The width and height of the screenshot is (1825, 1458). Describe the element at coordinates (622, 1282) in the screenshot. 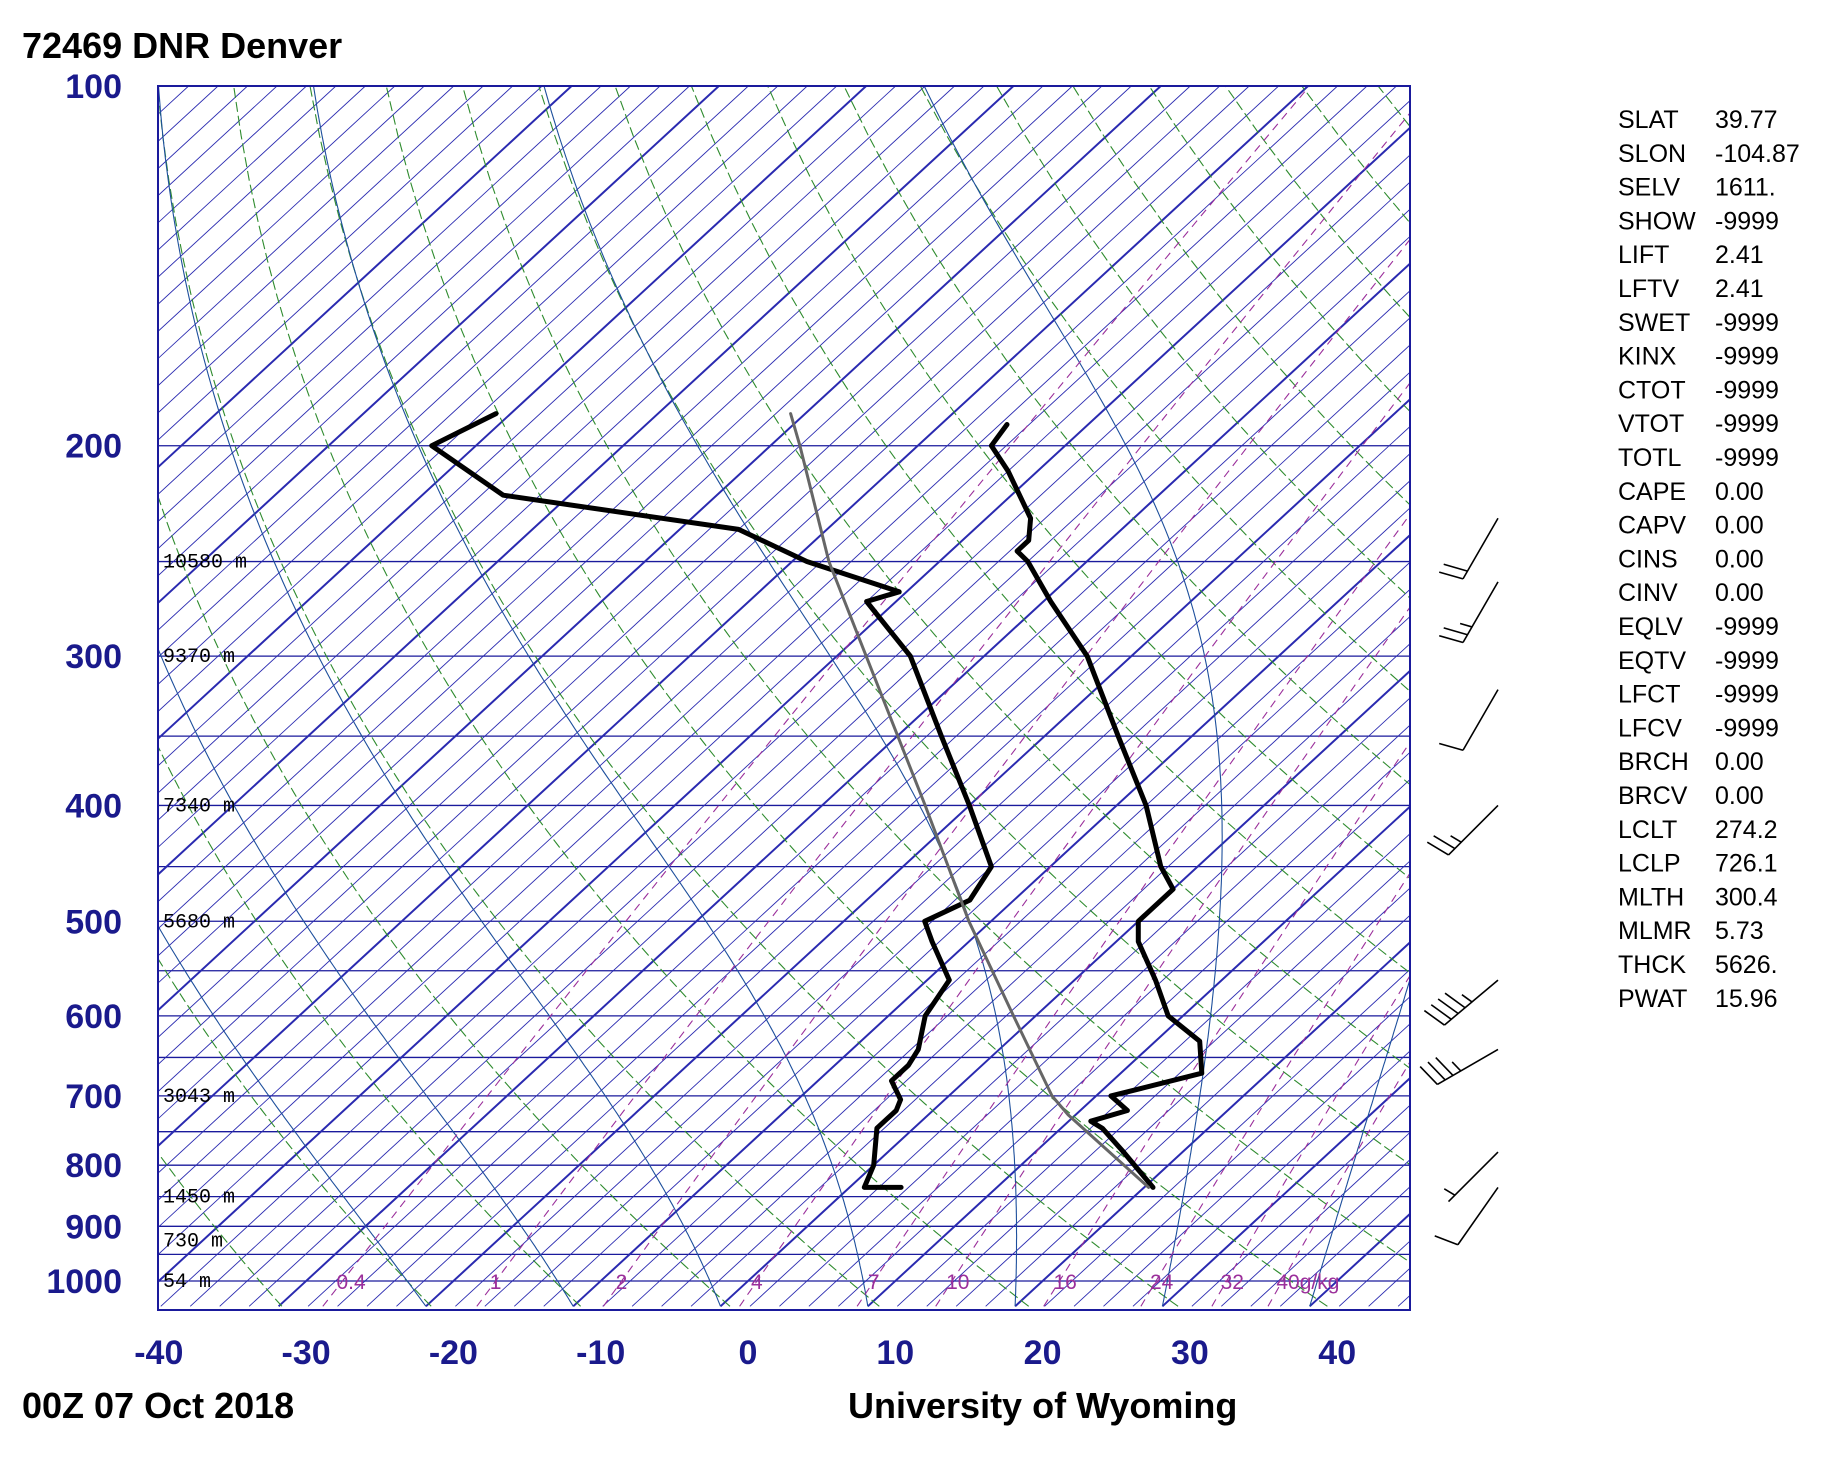

I see `mixing-ratio-label: 2` at that location.